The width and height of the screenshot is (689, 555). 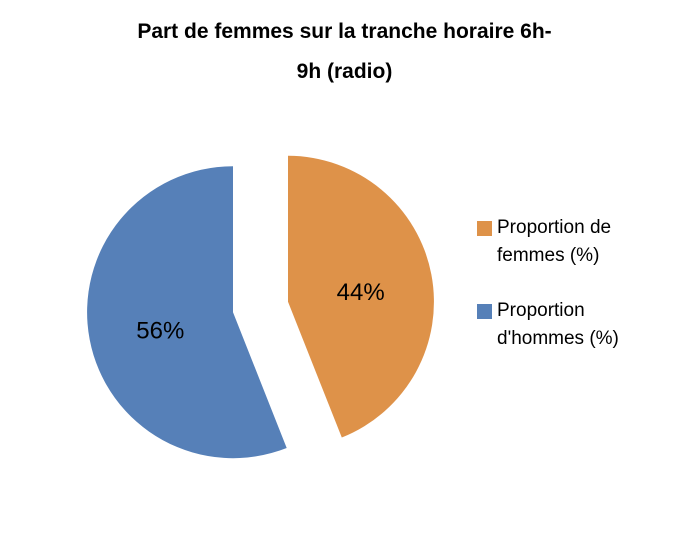 I want to click on legend-swatch-femmes, so click(x=484, y=228).